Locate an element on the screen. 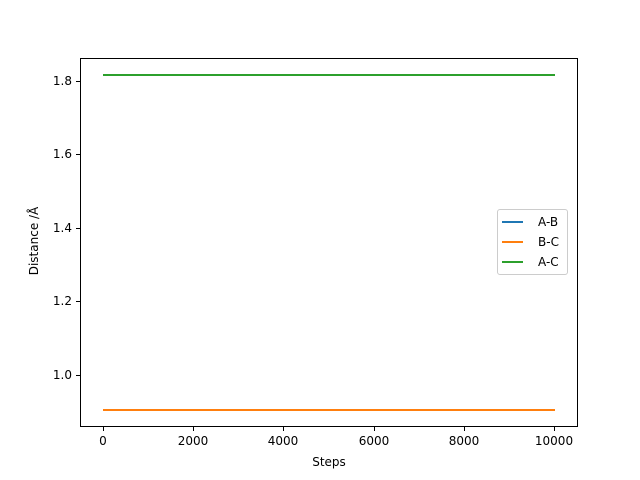  y-tick-label: 1.2 is located at coordinates (62, 301).